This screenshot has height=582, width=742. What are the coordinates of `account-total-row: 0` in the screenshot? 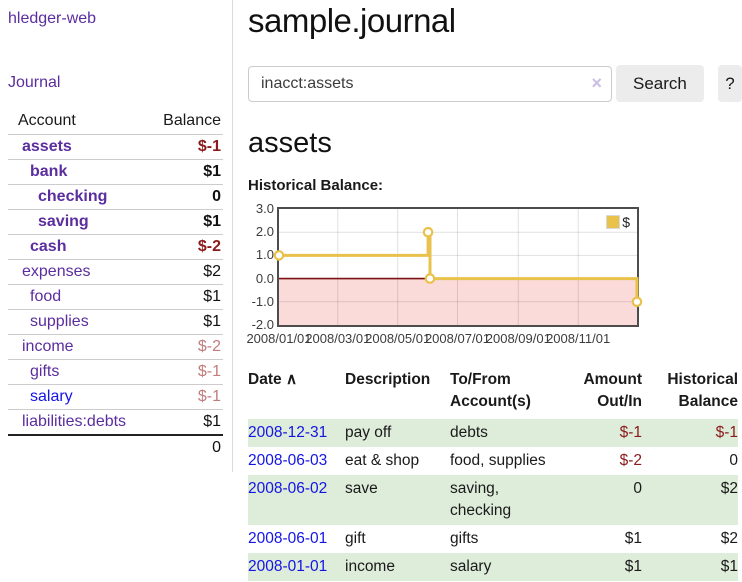 It's located at (115, 447).